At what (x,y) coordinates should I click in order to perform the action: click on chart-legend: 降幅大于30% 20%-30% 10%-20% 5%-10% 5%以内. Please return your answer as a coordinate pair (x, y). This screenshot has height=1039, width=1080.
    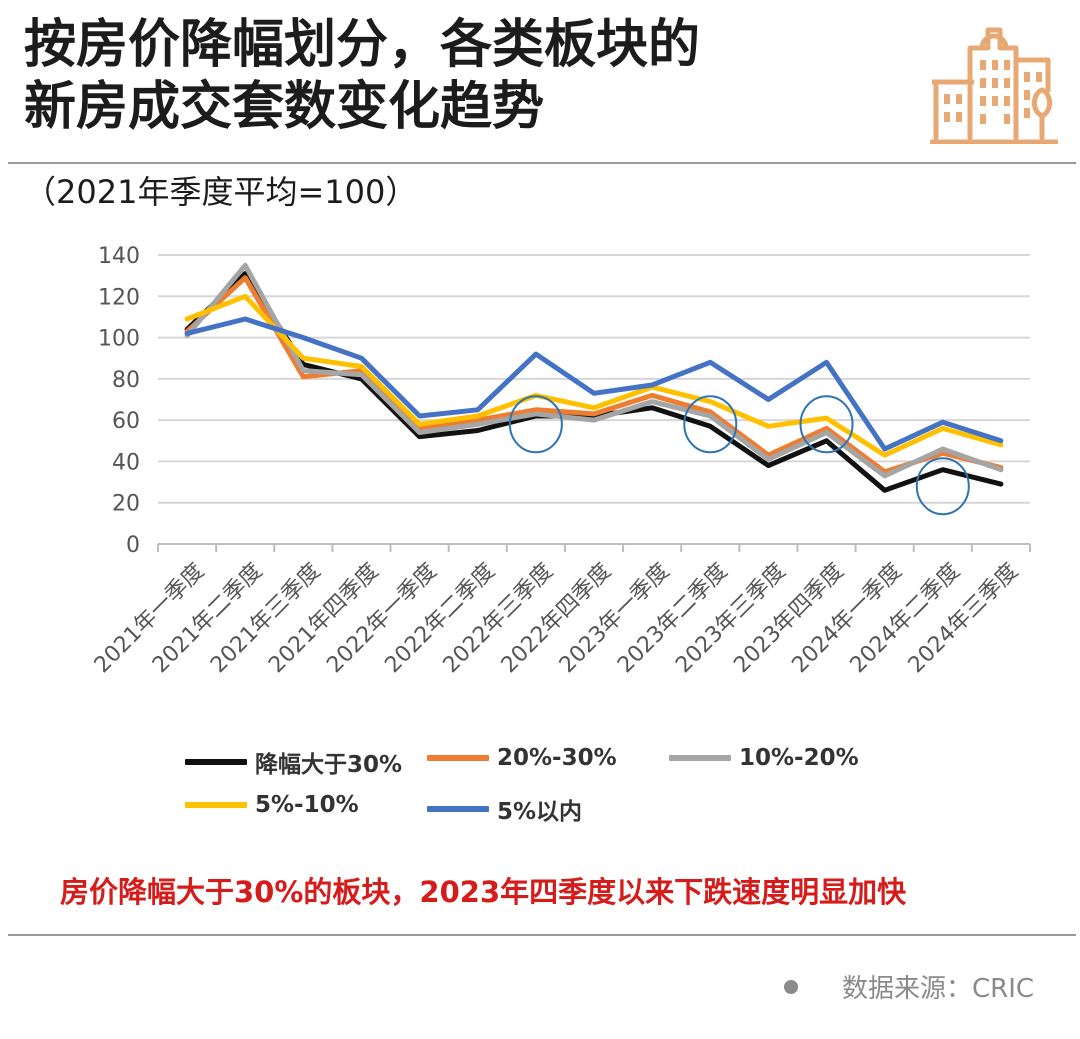
    Looking at the image, I should click on (625, 790).